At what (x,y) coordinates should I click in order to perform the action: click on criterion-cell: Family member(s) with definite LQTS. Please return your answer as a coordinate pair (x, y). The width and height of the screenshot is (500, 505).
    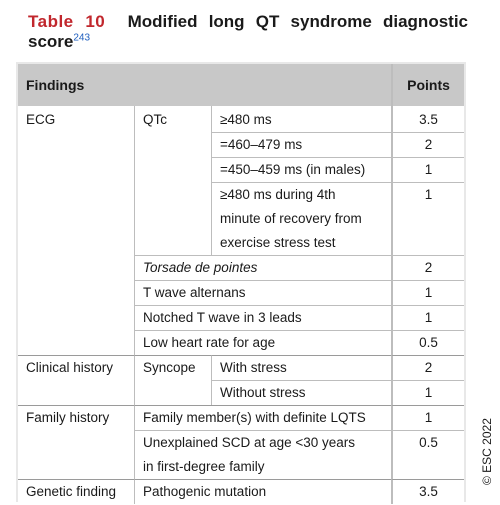
    Looking at the image, I should click on (262, 417).